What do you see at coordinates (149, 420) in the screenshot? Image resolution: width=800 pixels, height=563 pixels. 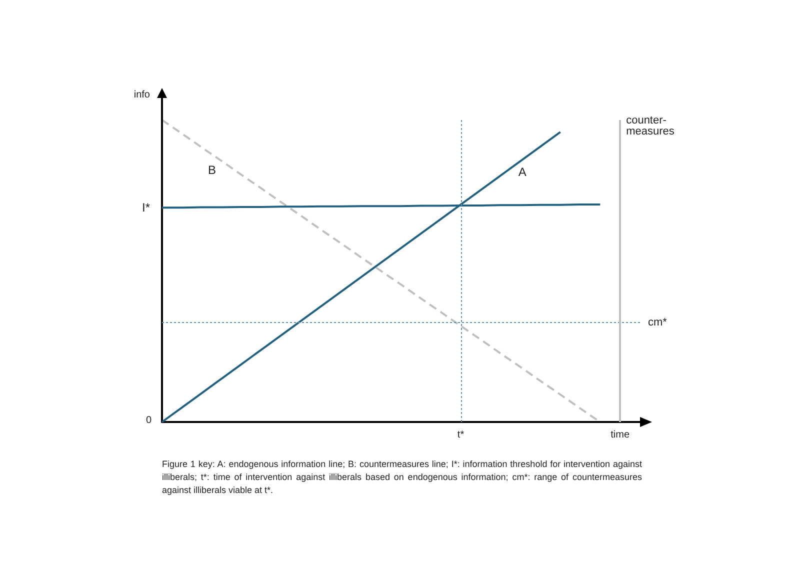 I see `text: 0` at bounding box center [149, 420].